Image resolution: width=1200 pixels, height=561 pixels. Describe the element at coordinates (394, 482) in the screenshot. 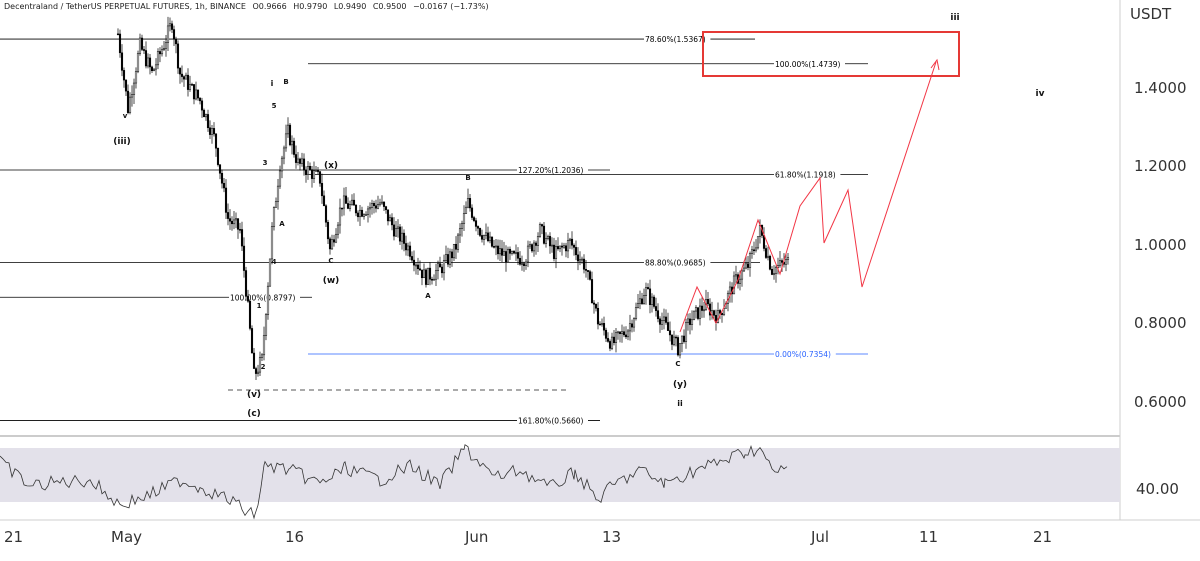

I see `indicator-series` at that location.